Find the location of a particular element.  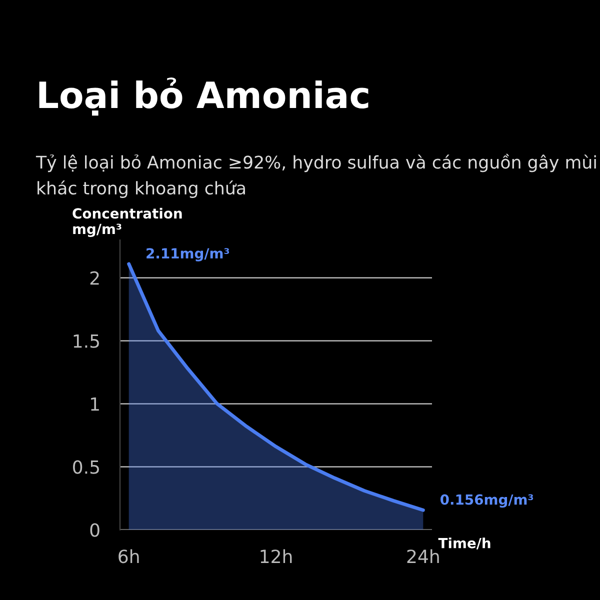

y-tick-label: 1.5 is located at coordinates (86, 341).